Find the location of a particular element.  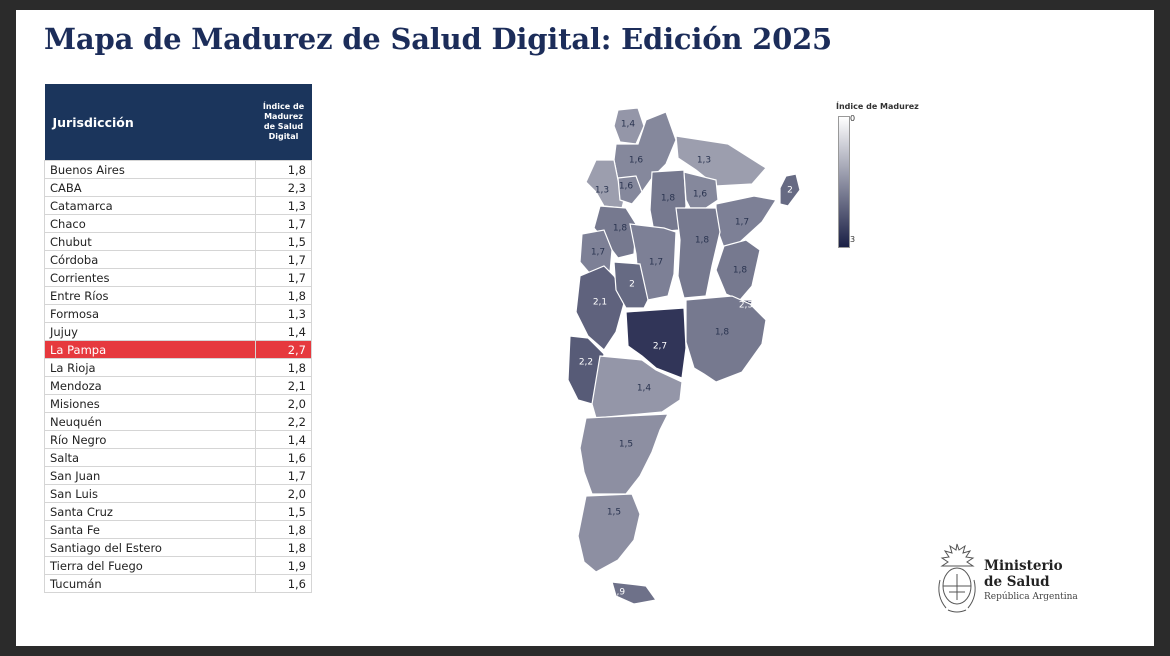

table-row: Buenos Aires 1,8 is located at coordinates (178, 169).